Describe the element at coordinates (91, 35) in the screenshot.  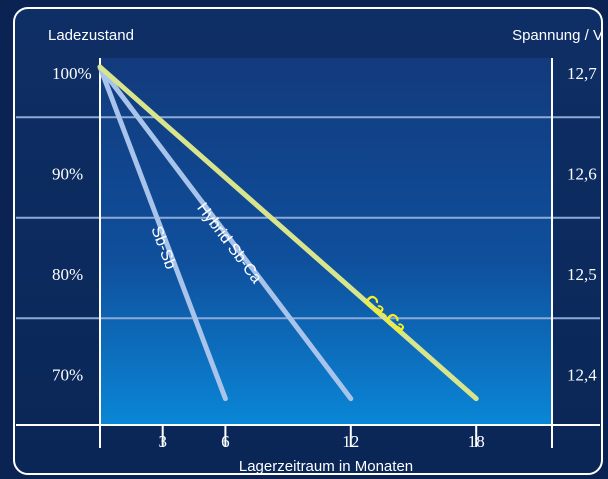
I see `left-axis-title: Ladezustand` at that location.